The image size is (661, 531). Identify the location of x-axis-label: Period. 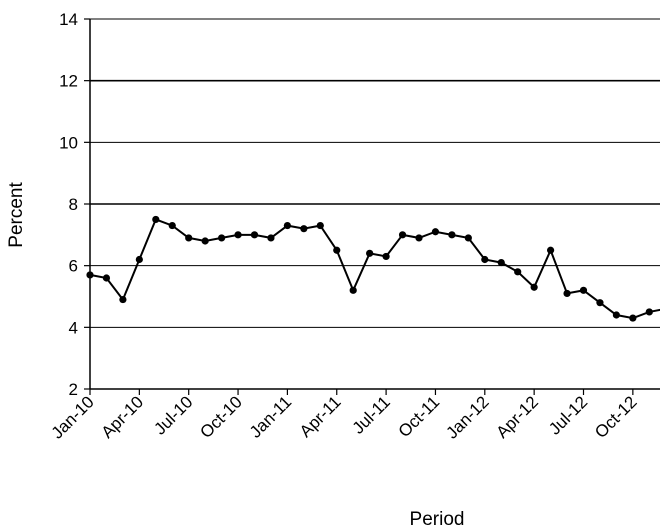
(437, 519).